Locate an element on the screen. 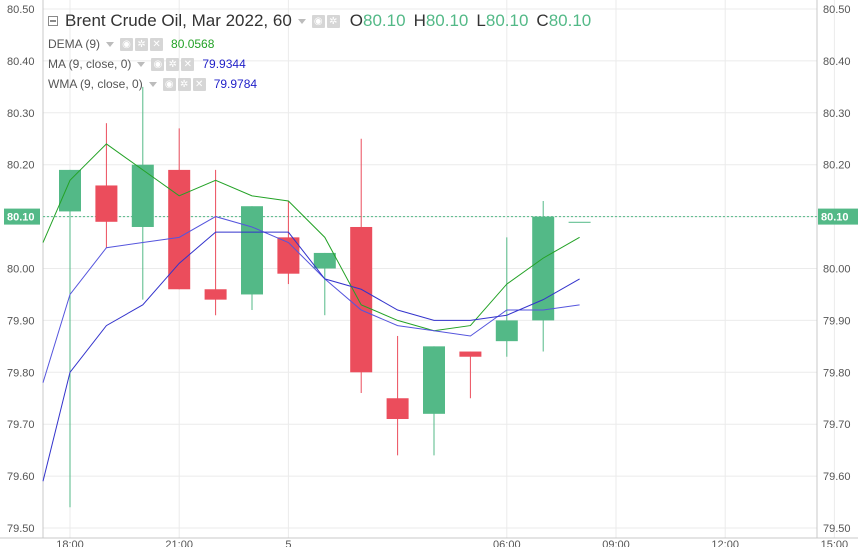 The height and width of the screenshot is (547, 858). indicator-value: 80.0568 is located at coordinates (193, 44).